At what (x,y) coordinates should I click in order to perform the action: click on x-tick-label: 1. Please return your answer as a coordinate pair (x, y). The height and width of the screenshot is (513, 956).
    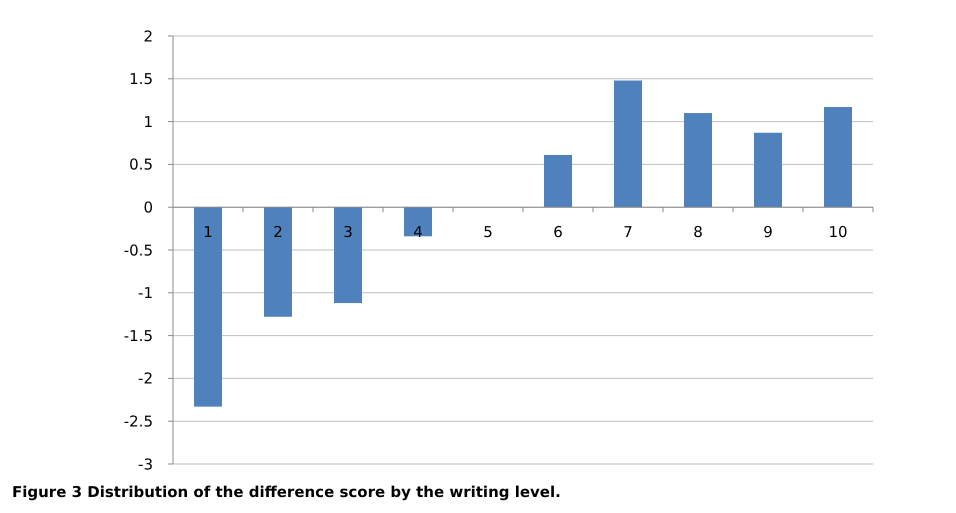
    Looking at the image, I should click on (208, 232).